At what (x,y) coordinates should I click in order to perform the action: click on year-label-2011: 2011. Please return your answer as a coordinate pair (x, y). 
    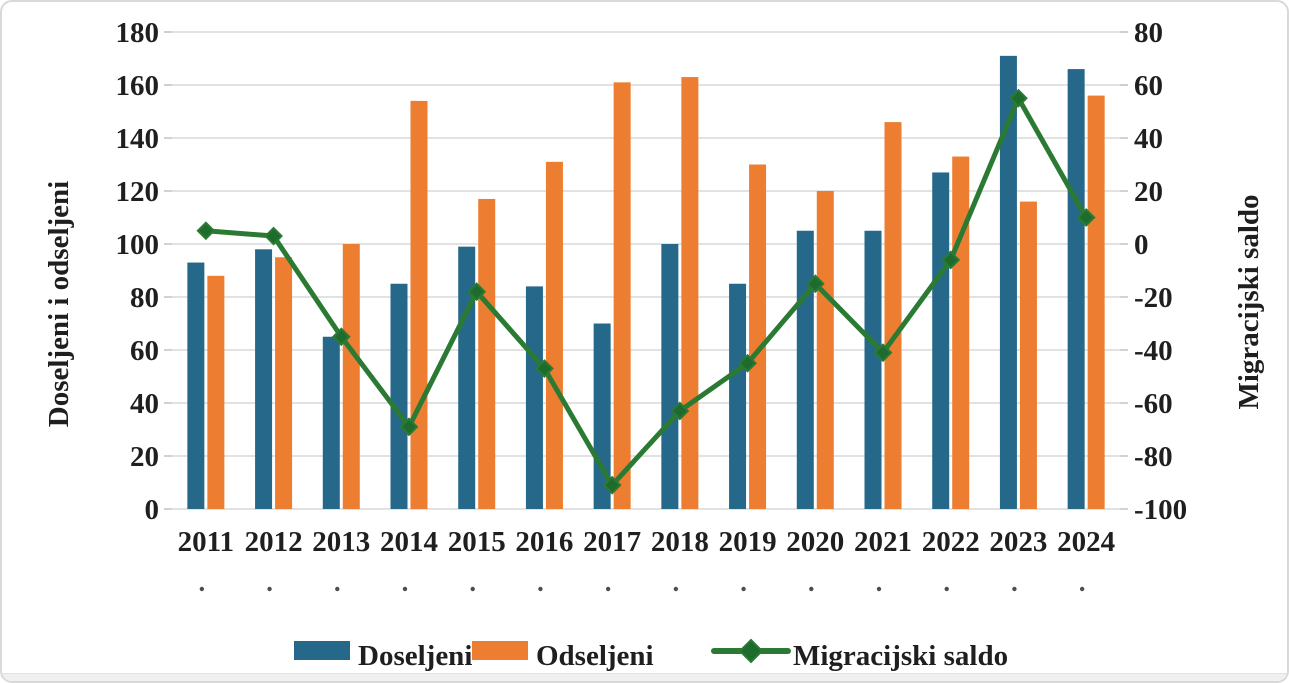
    Looking at the image, I should click on (206, 542).